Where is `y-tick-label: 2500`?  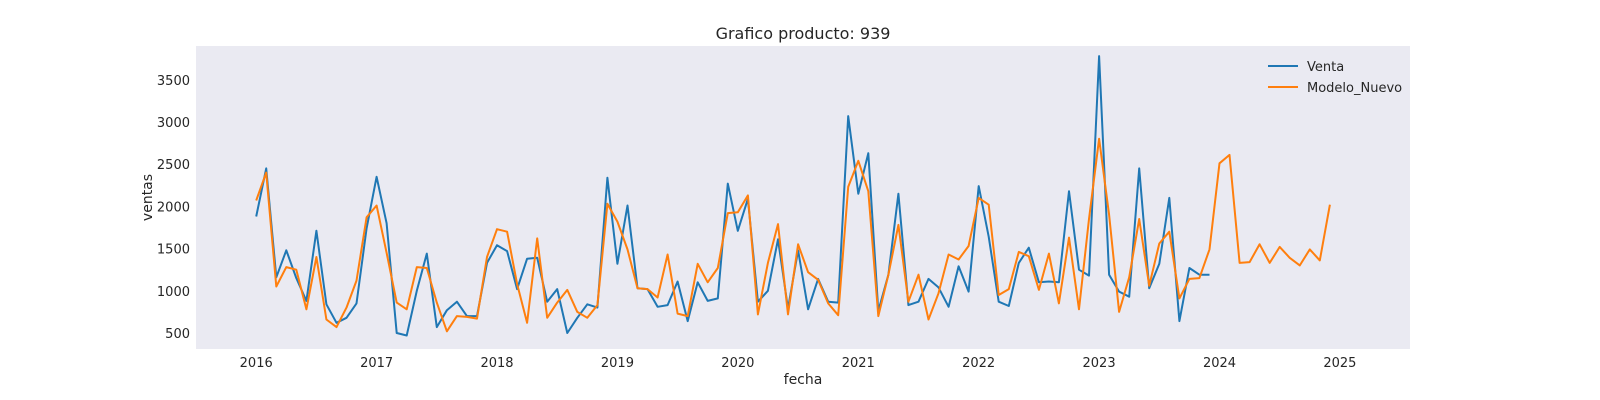 y-tick-label: 2500 is located at coordinates (173, 165).